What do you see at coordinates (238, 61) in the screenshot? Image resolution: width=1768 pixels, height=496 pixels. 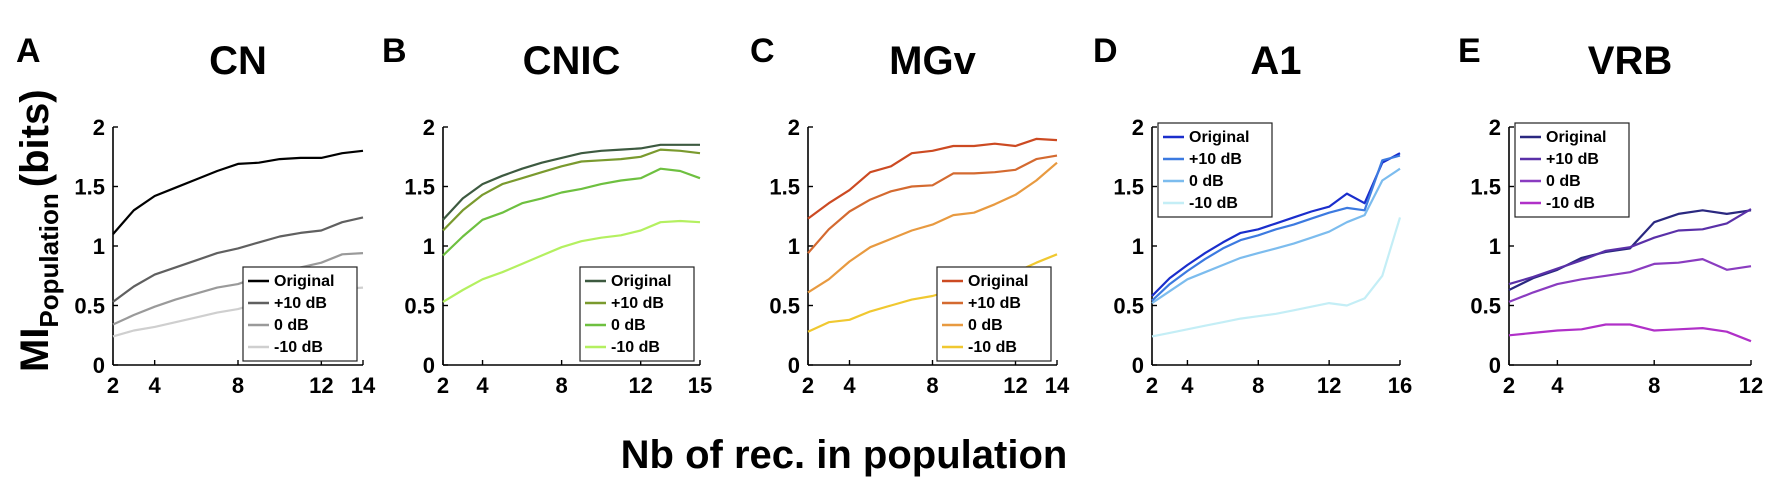 I see `panel-title: CN` at bounding box center [238, 61].